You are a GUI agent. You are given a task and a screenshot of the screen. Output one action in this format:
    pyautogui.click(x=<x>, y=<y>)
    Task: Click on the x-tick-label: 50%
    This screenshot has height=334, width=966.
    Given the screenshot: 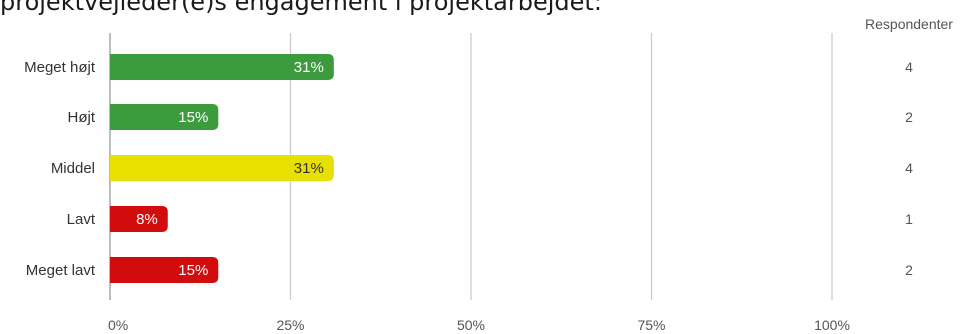 What is the action you would take?
    pyautogui.click(x=471, y=325)
    